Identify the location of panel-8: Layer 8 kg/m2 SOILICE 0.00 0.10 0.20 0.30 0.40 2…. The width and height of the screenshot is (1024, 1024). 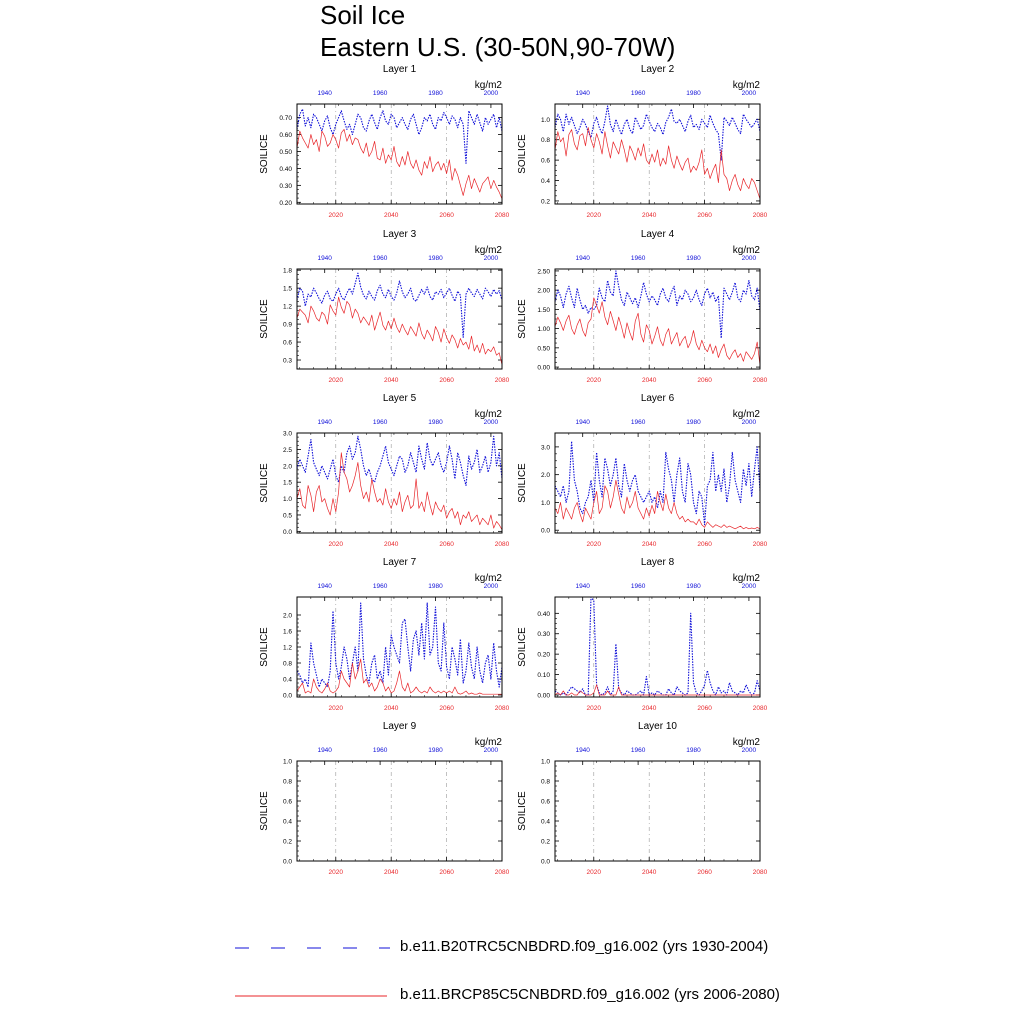
(642, 634).